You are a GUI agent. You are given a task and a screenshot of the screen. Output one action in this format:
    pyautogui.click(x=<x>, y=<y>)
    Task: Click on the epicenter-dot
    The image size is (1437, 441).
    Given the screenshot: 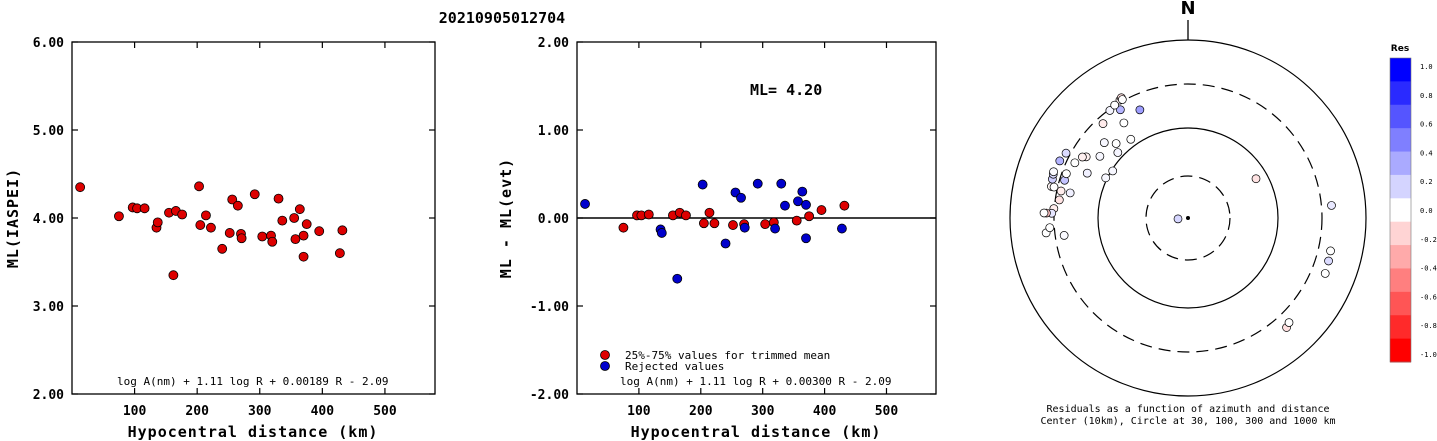 What is the action you would take?
    pyautogui.click(x=1188, y=218)
    